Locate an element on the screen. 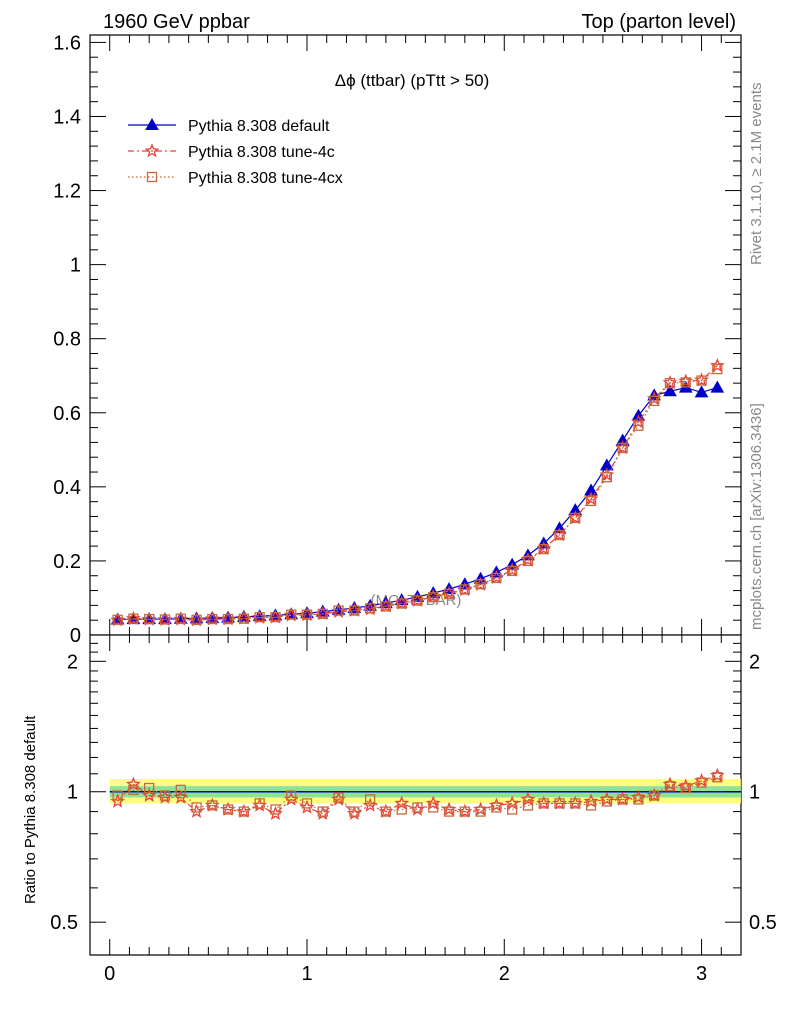  y-tick-label: 0.2 is located at coordinates (67, 562).